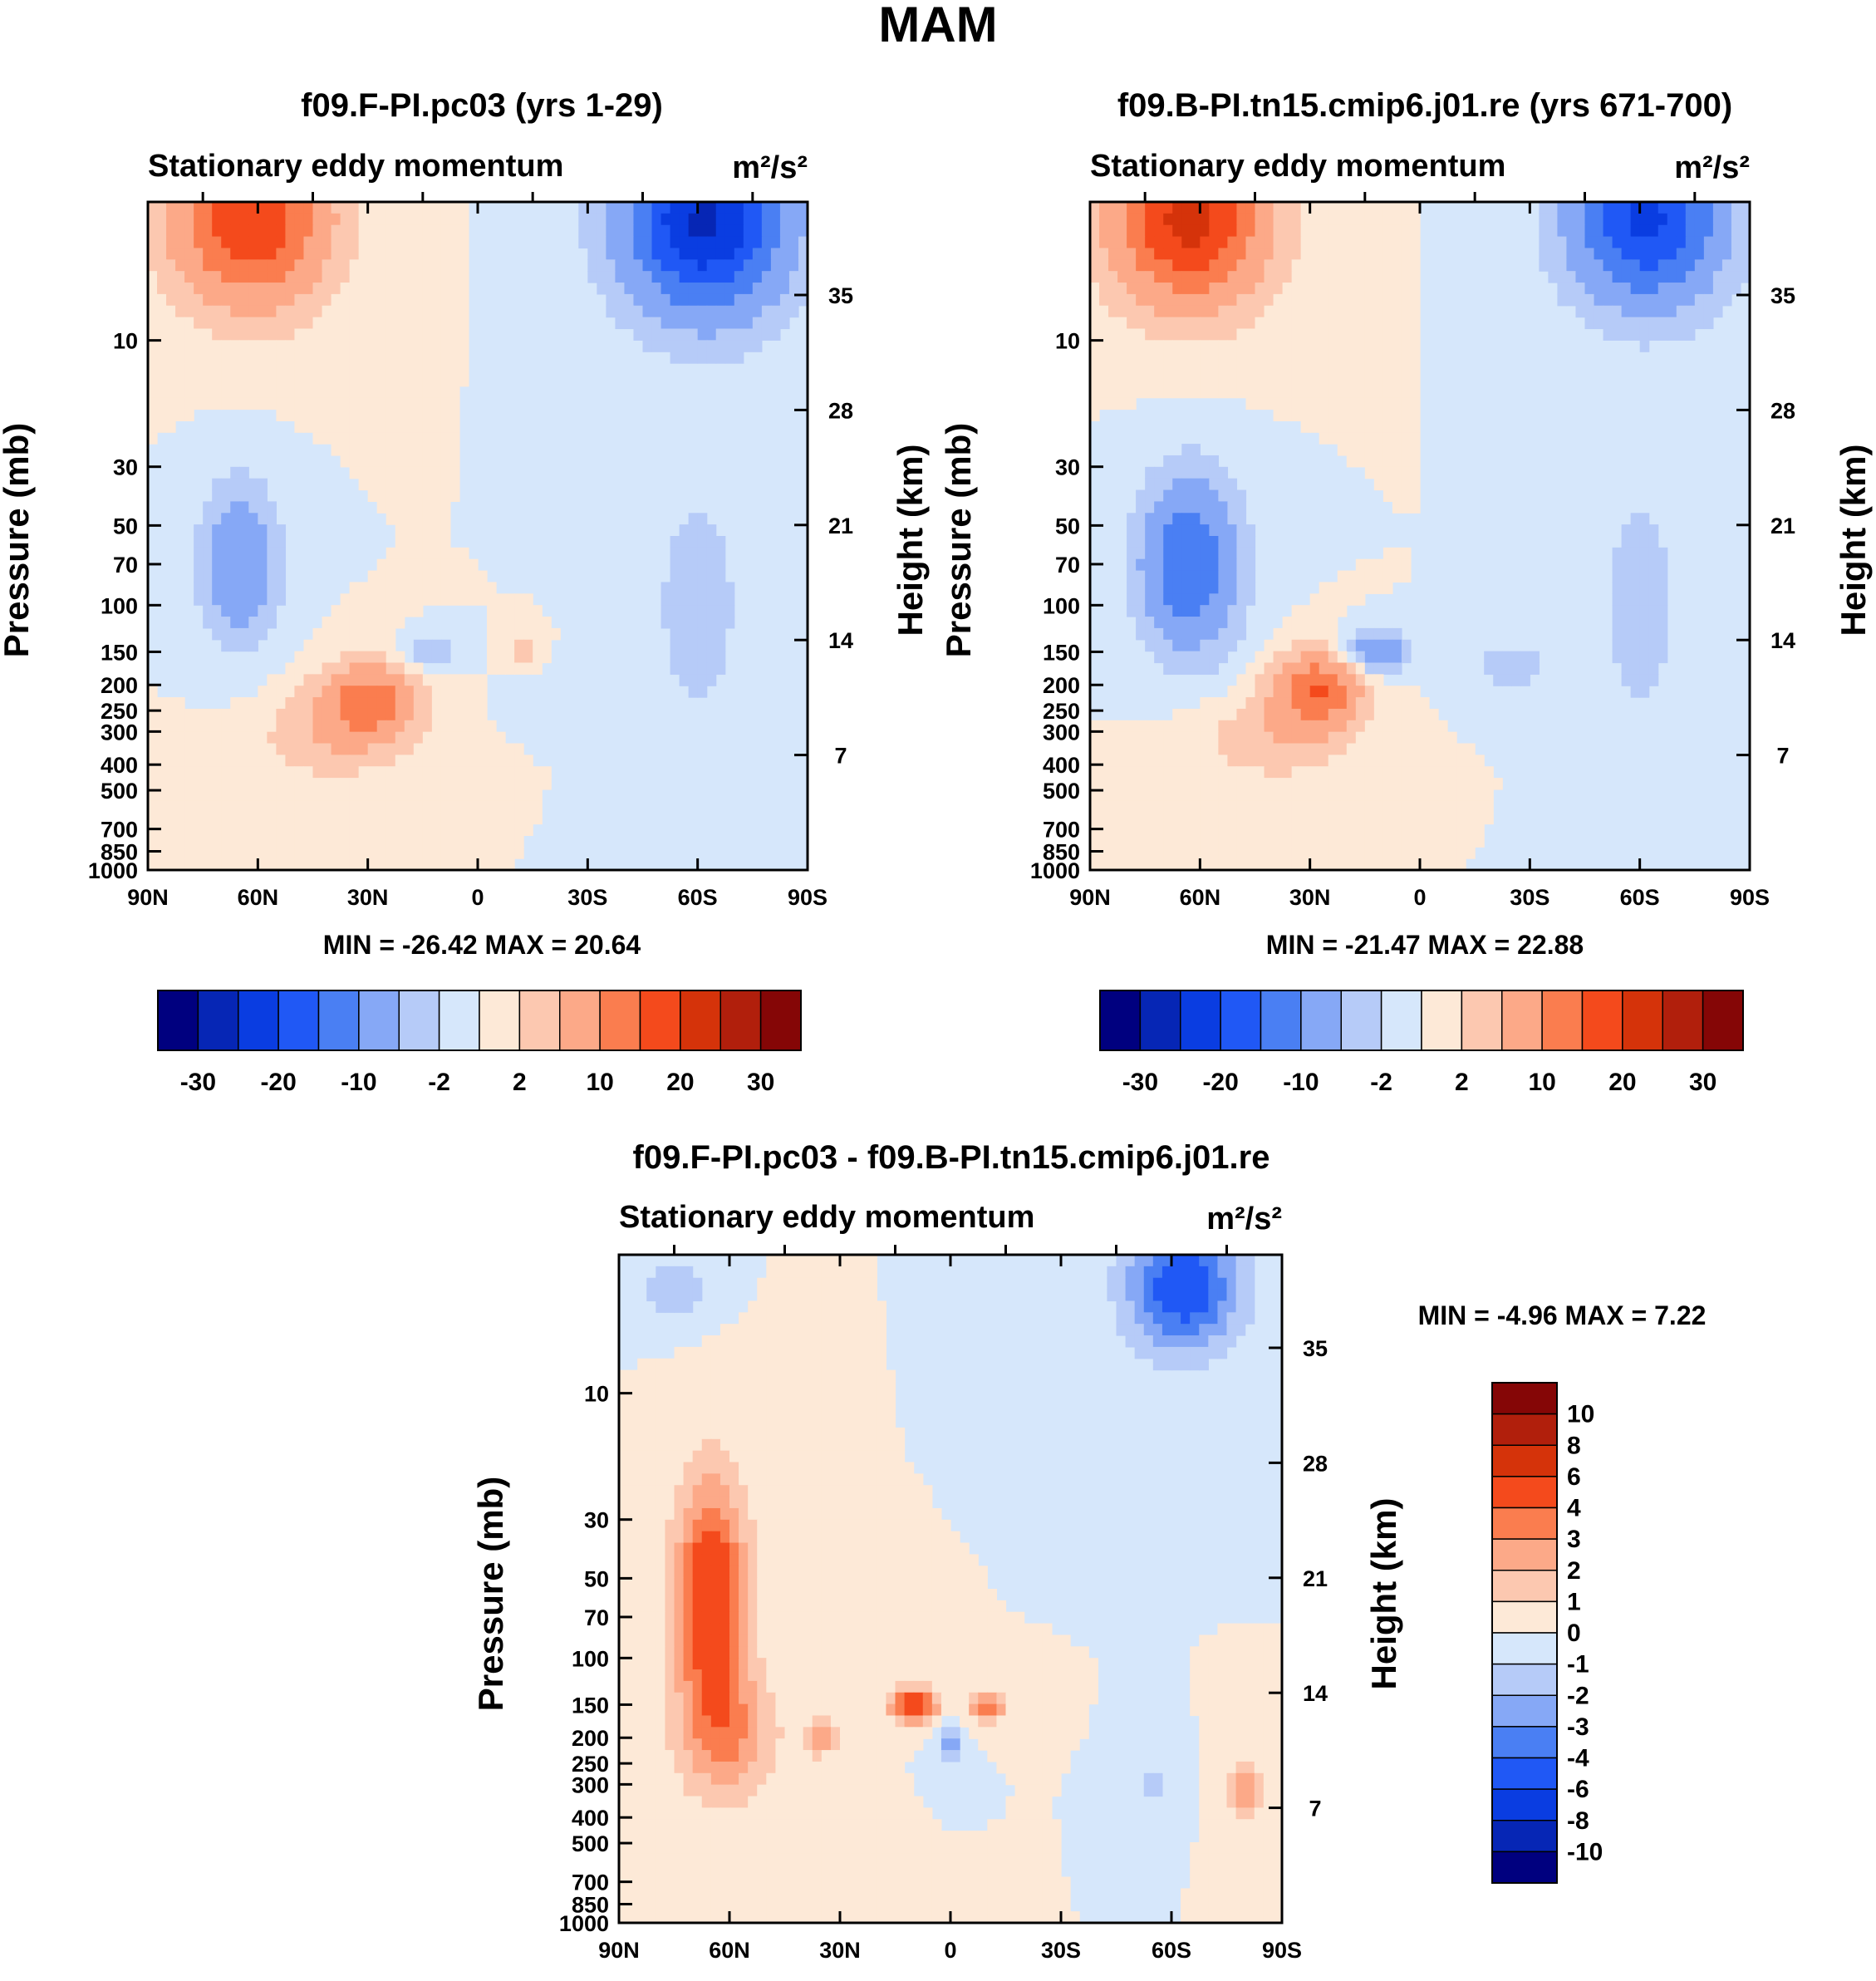  Describe the element at coordinates (1061, 605) in the screenshot. I see `y-tick-label: 100` at that location.